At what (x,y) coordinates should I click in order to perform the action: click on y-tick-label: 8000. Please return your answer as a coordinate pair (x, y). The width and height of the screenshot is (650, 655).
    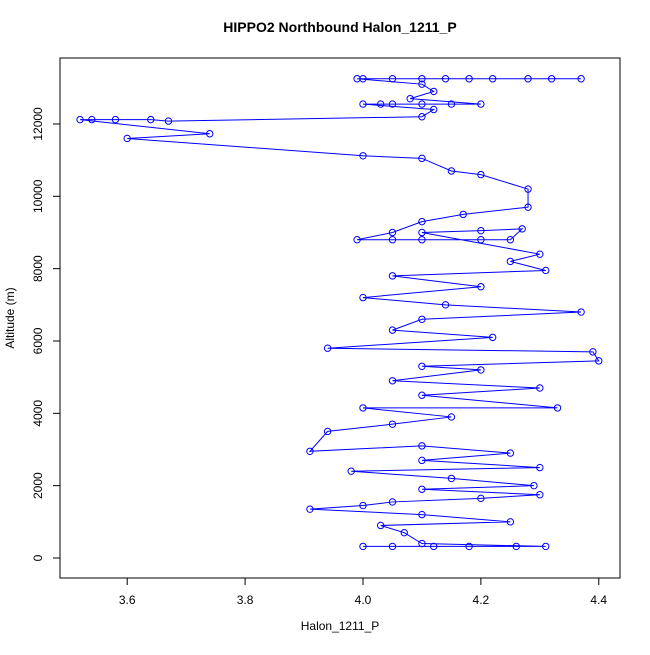
    Looking at the image, I should click on (38, 268).